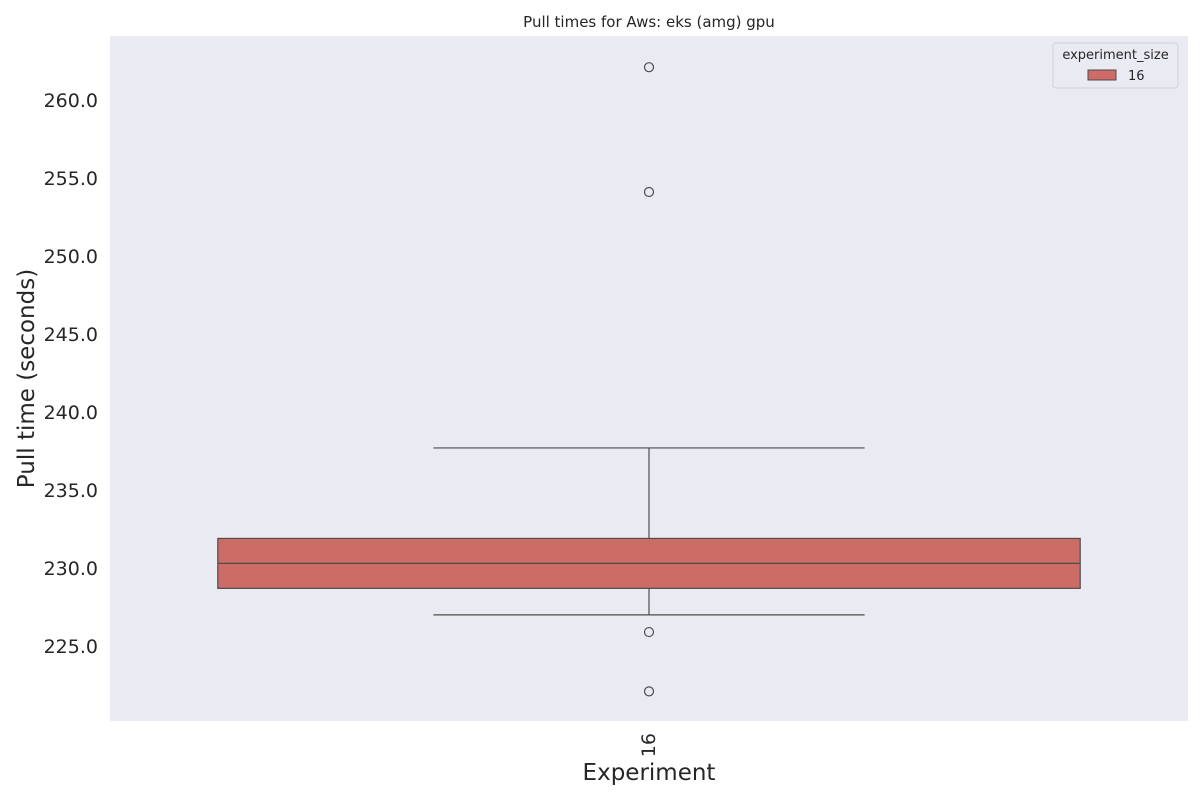 Image resolution: width=1200 pixels, height=800 pixels. Describe the element at coordinates (1115, 55) in the screenshot. I see `legend-title: experiment_size` at that location.